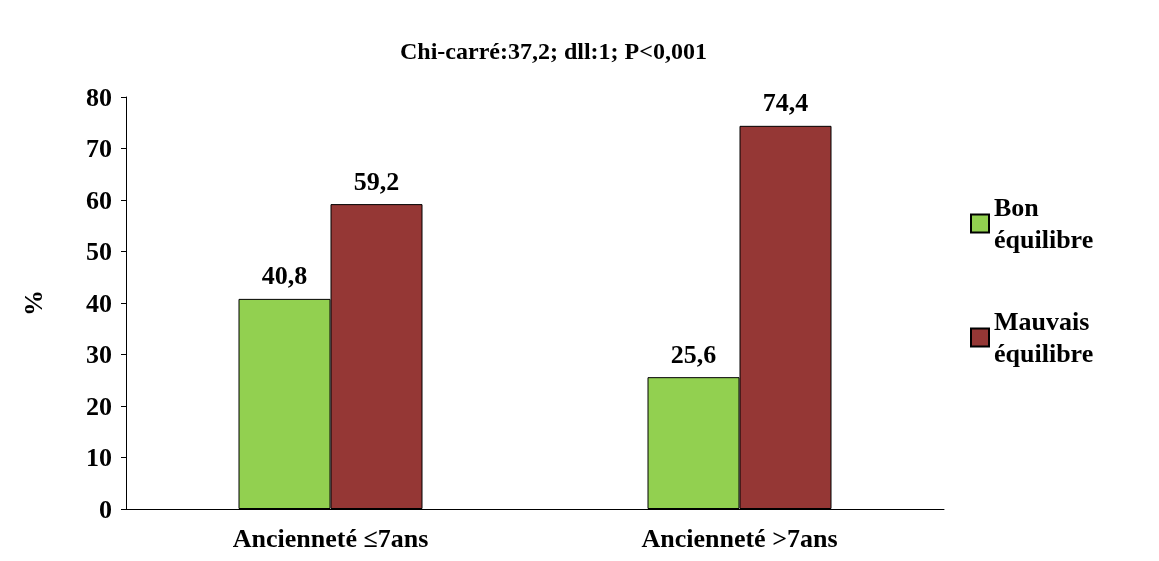  What do you see at coordinates (376, 181) in the screenshot?
I see `data-label: 59,2` at bounding box center [376, 181].